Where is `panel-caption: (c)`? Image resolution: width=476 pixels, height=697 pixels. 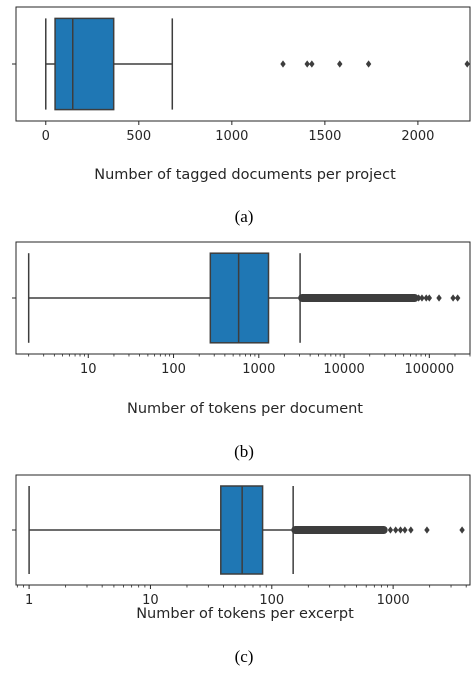
panel-caption: (c) is located at coordinates (244, 656).